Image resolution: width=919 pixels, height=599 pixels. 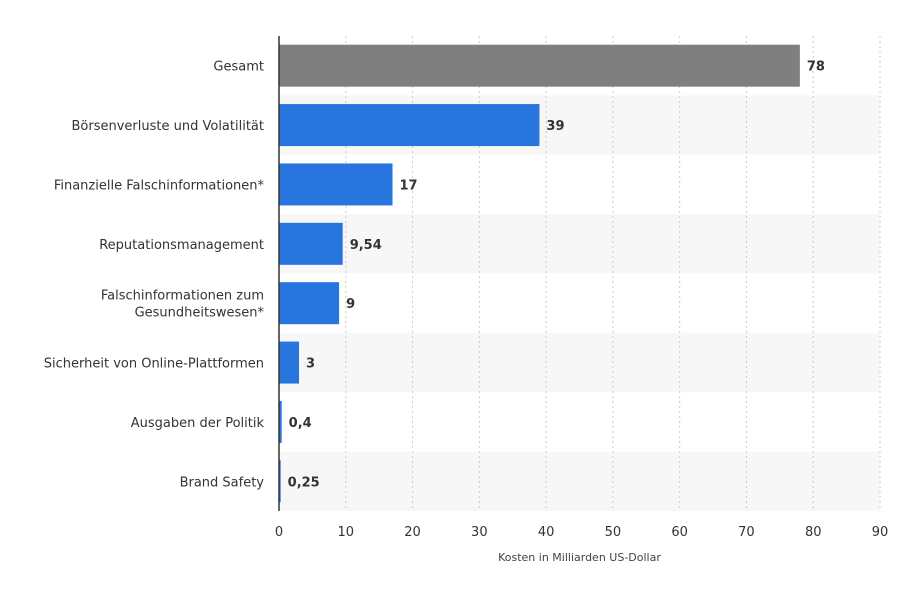 I want to click on x-tick-label: 90, so click(x=880, y=532).